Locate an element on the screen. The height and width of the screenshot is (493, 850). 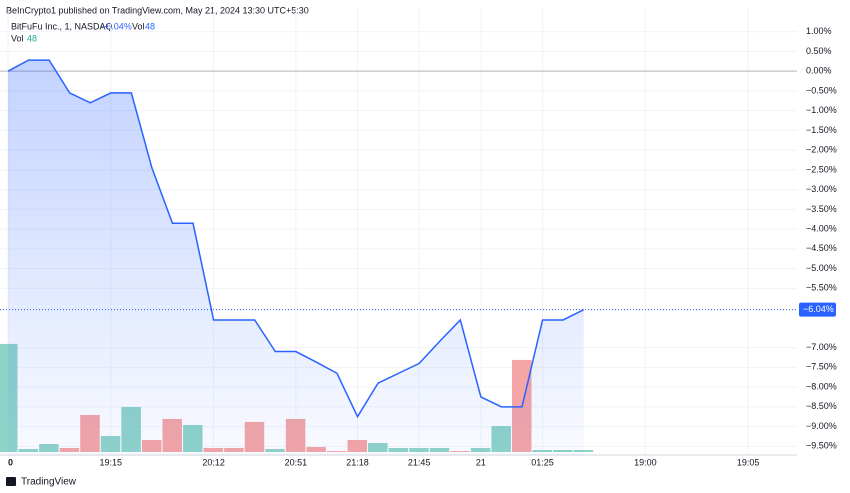
y-tick-label: −4.00% is located at coordinates (821, 229).